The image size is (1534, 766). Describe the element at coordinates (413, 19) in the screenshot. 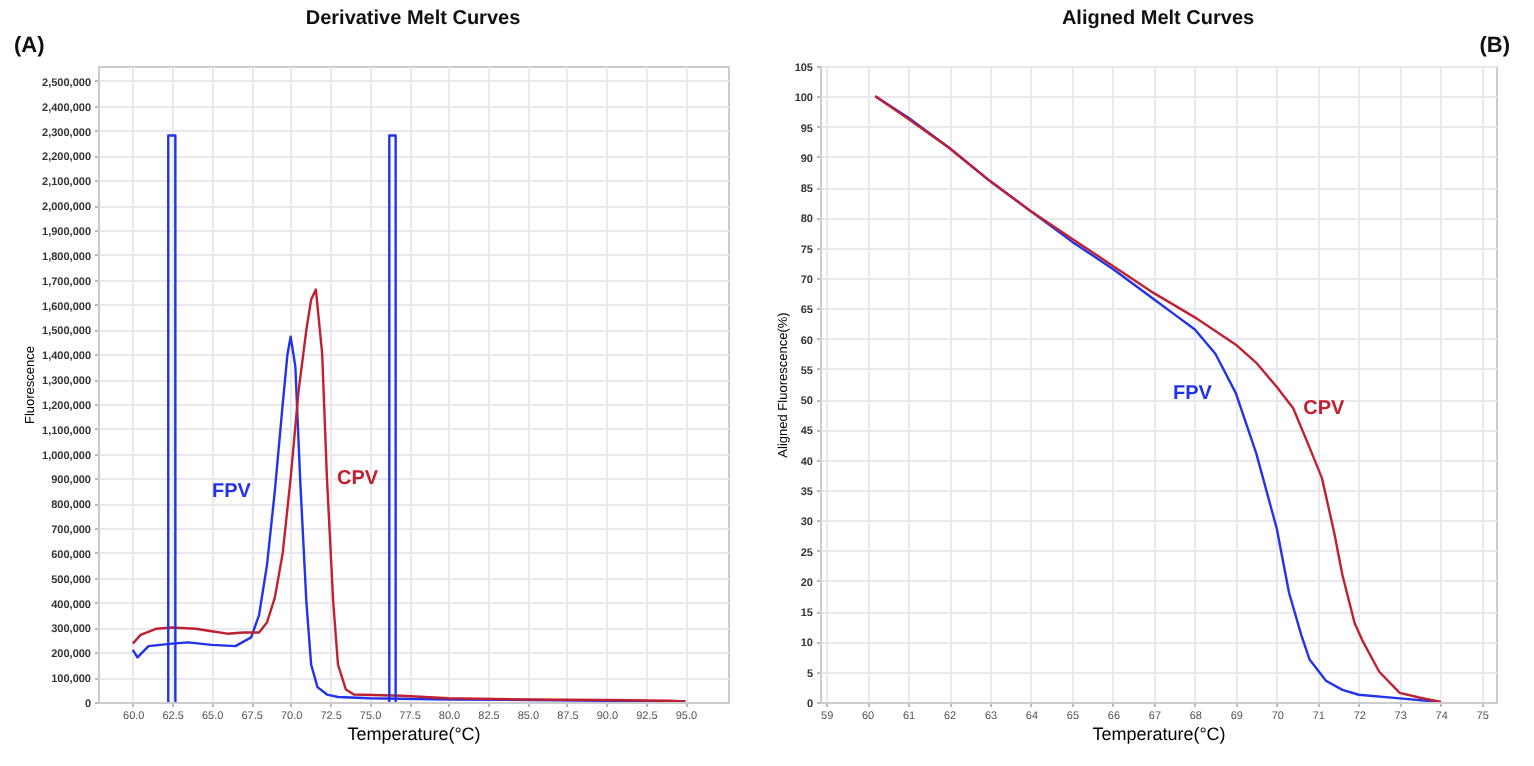

I see `chart-title: Derivative Melt Curves` at that location.